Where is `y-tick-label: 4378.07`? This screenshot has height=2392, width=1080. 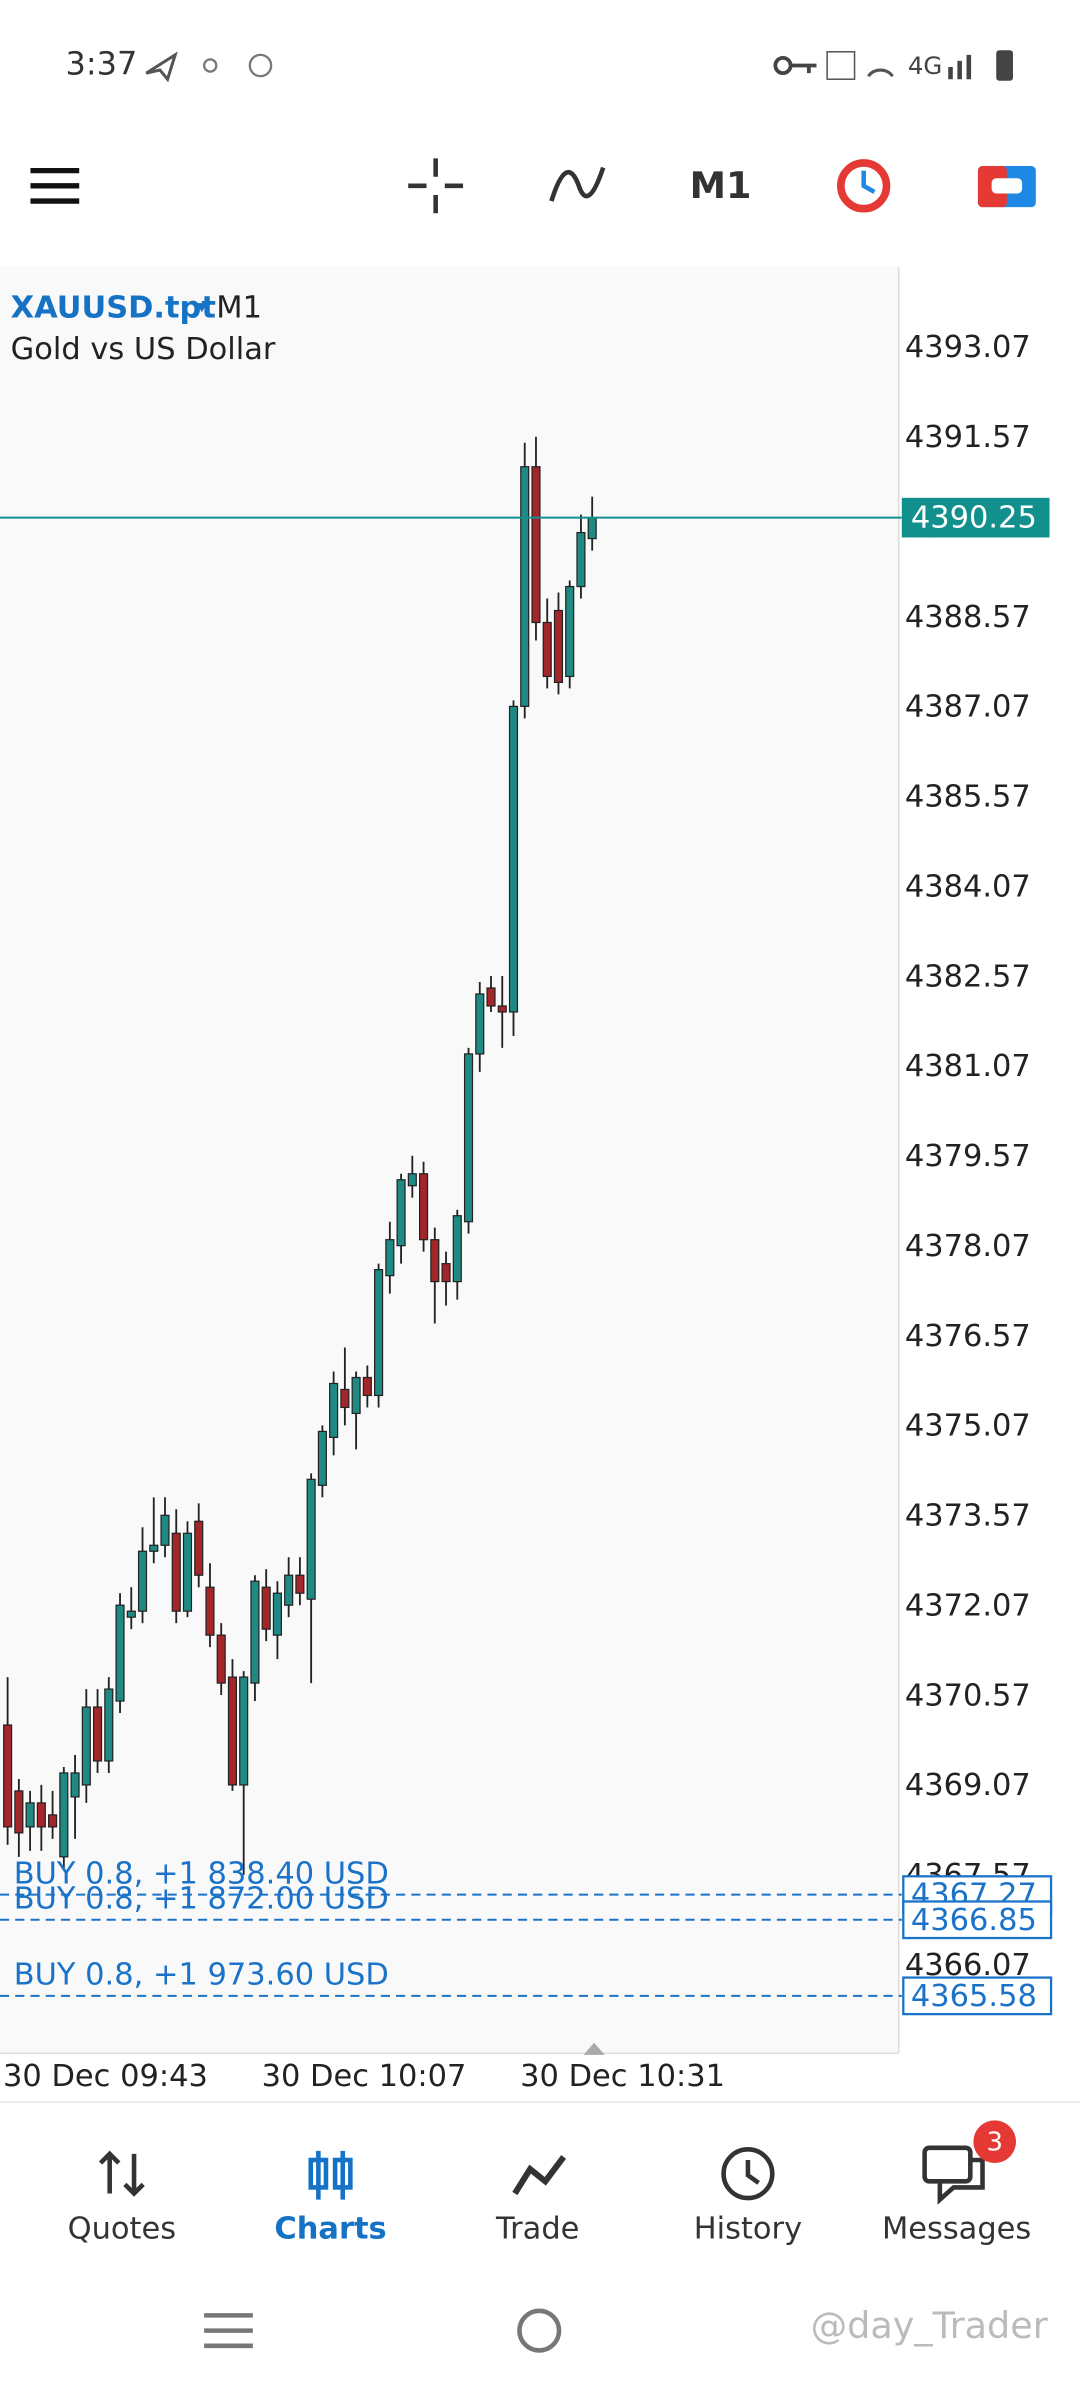 y-tick-label: 4378.07 is located at coordinates (968, 1246).